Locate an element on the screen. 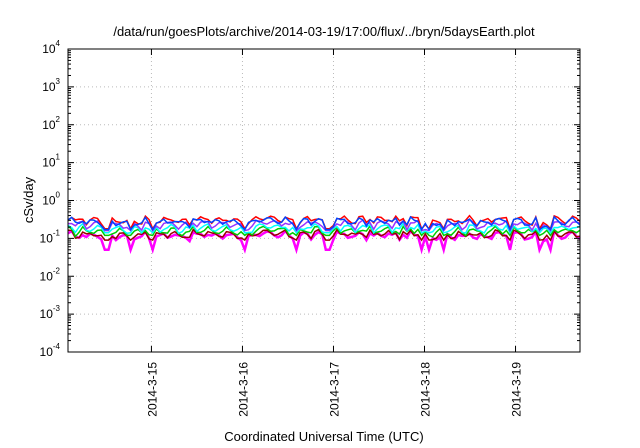  x-tick-label: 2014-3-15 is located at coordinates (152, 389).